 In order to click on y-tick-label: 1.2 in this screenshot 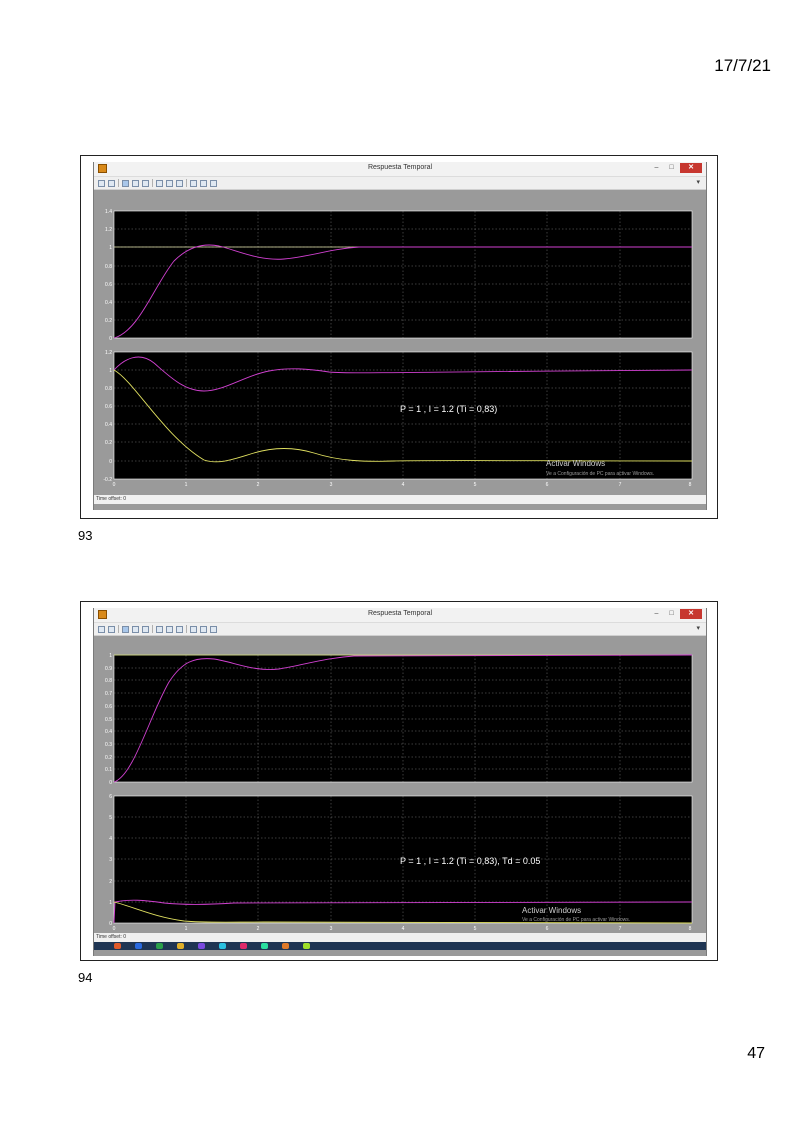, I will do `click(108, 353)`.